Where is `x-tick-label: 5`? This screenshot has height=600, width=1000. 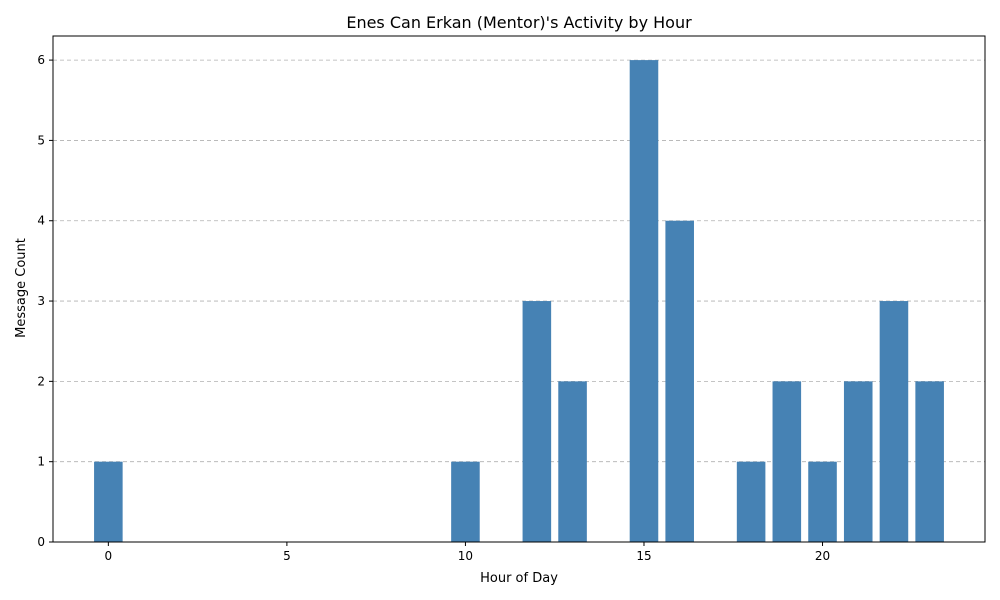
x-tick-label: 5 is located at coordinates (287, 556).